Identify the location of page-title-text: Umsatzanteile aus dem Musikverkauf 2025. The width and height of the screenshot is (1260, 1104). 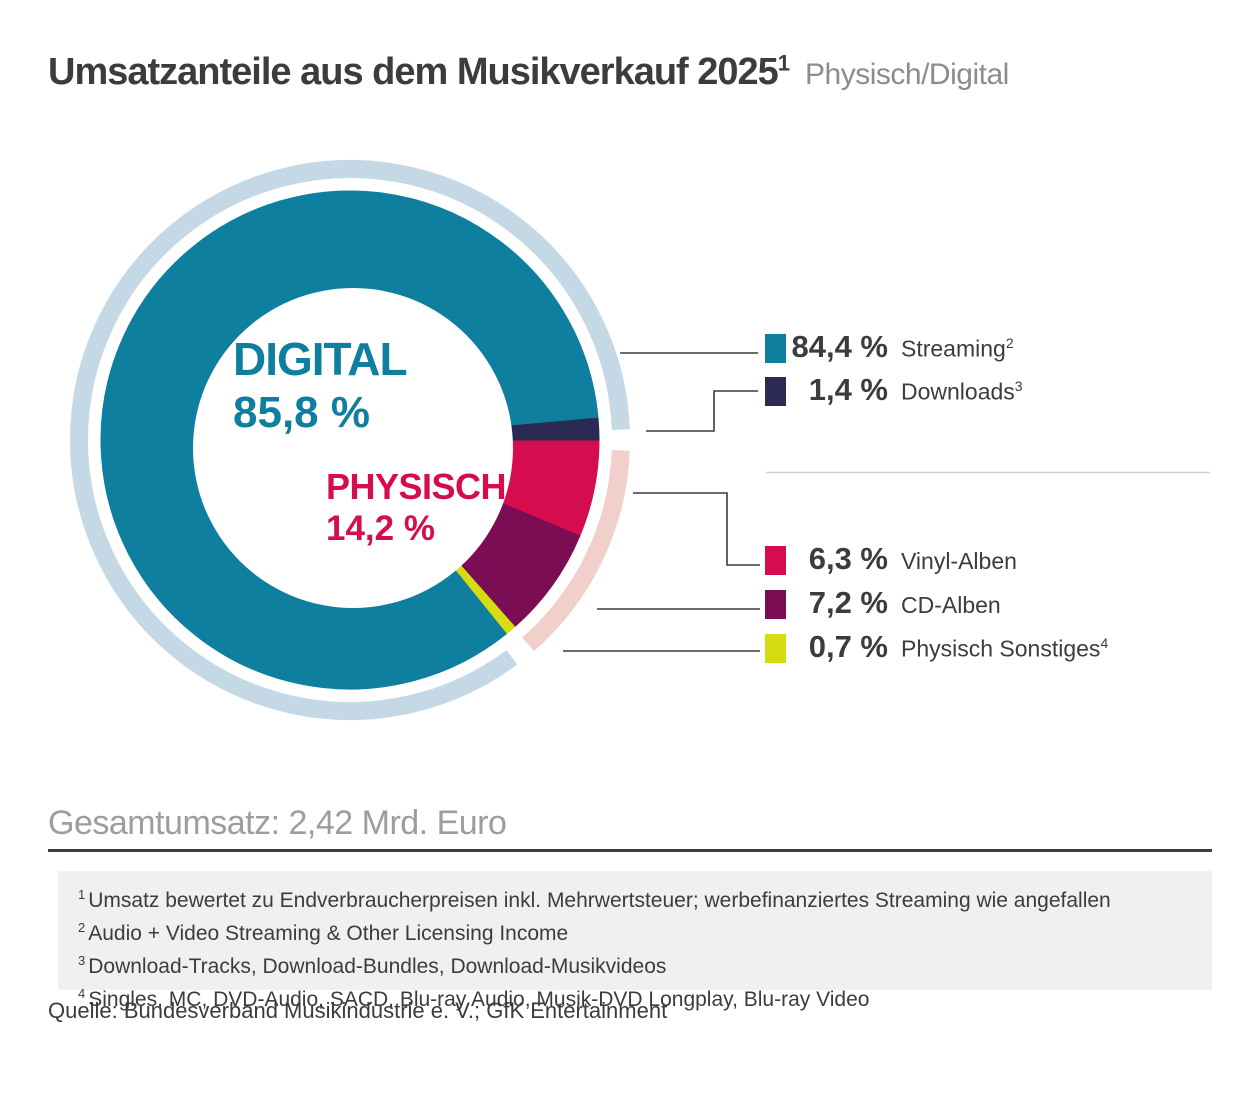
(413, 71).